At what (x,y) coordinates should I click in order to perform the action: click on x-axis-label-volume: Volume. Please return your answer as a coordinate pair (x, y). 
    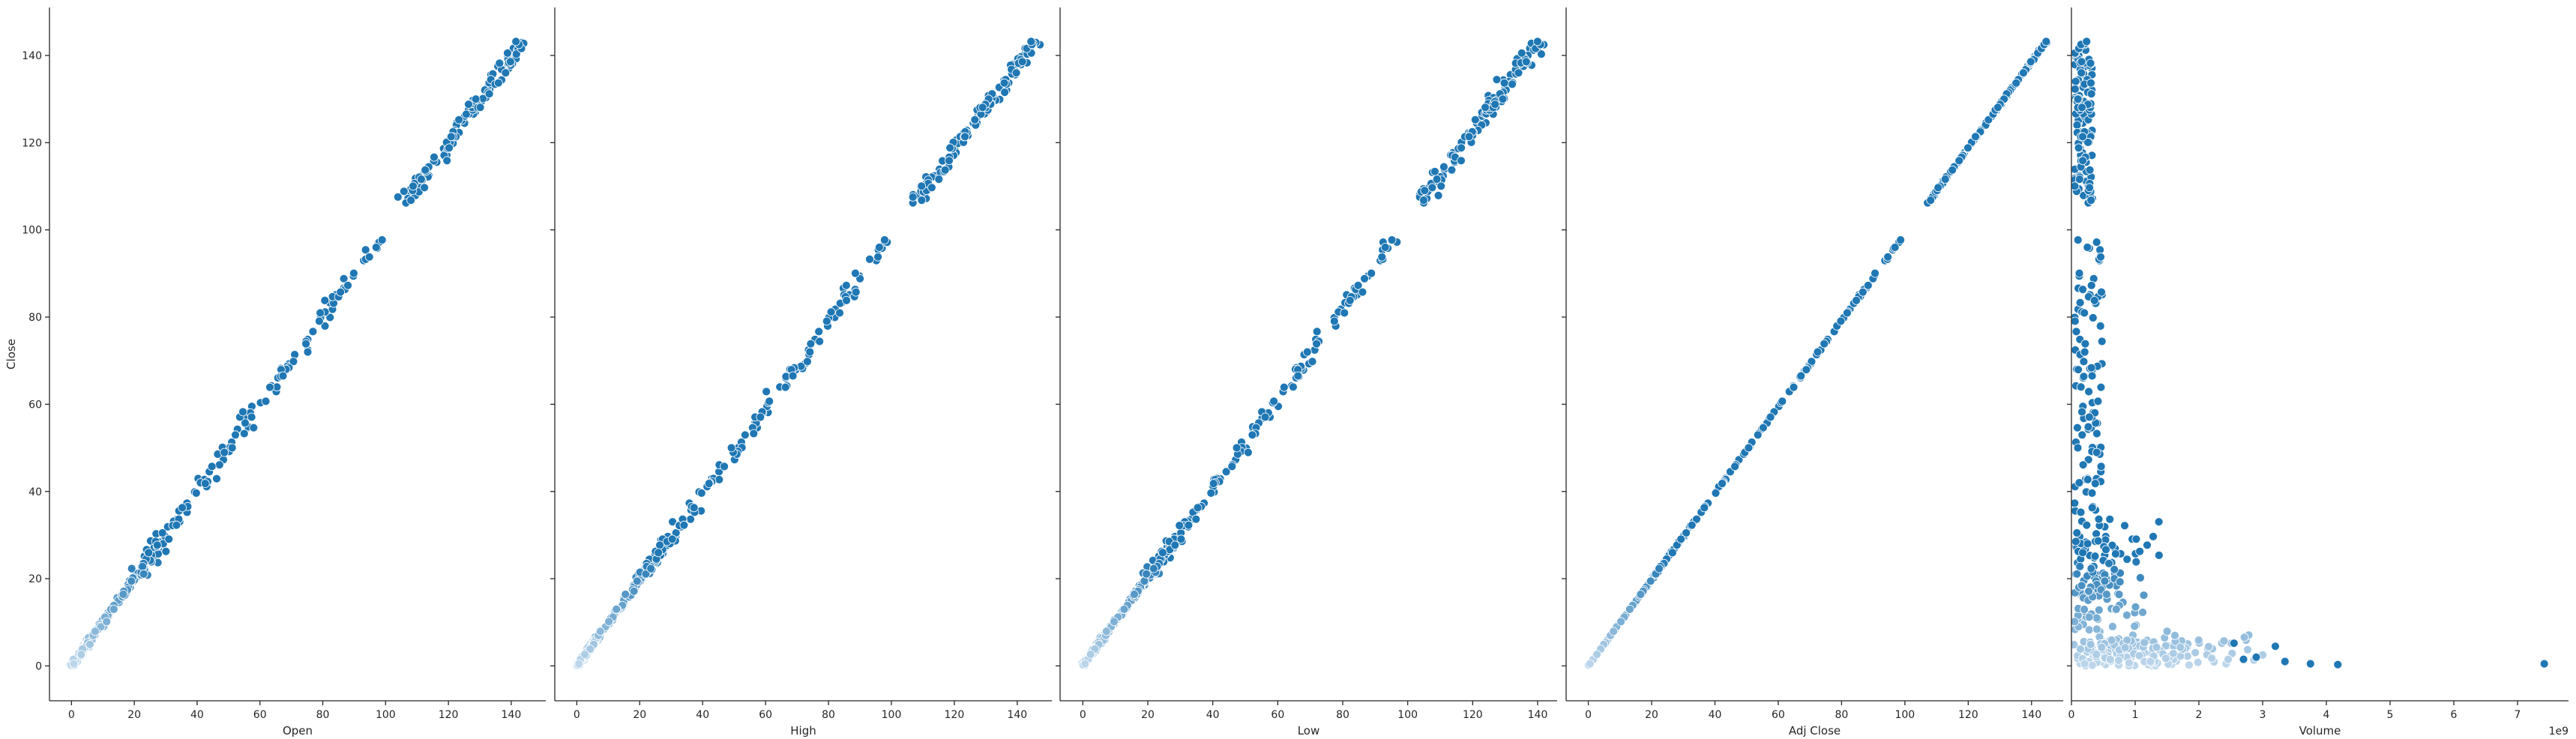
    Looking at the image, I should click on (2320, 731).